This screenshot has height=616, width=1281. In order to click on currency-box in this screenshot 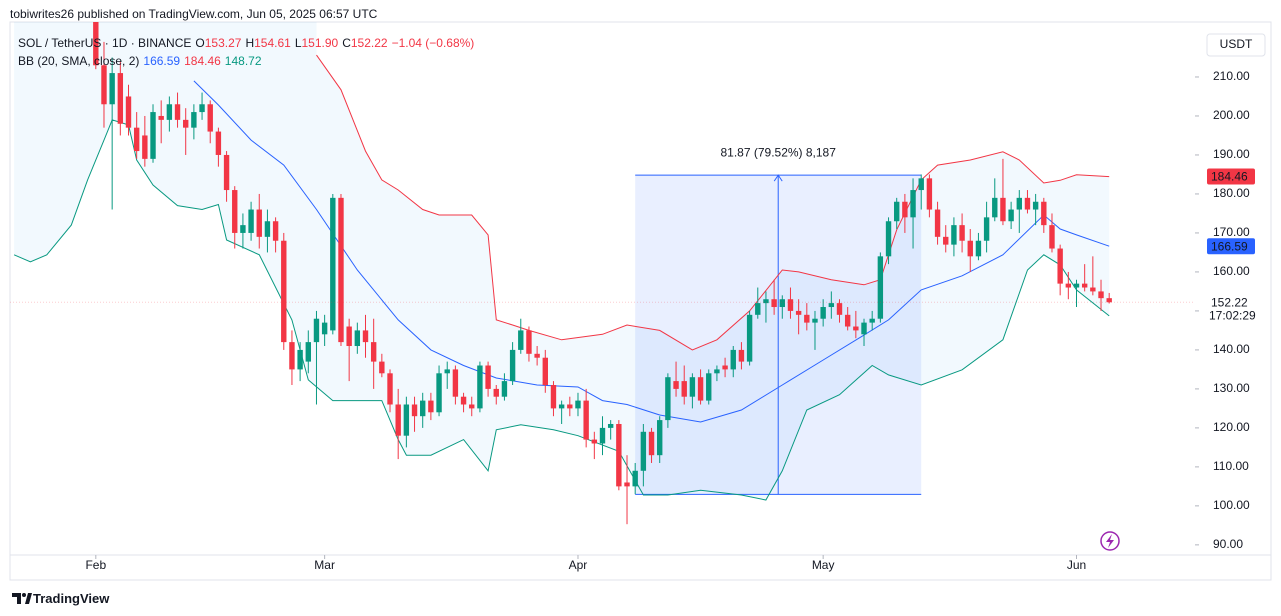, I will do `click(1236, 45)`.